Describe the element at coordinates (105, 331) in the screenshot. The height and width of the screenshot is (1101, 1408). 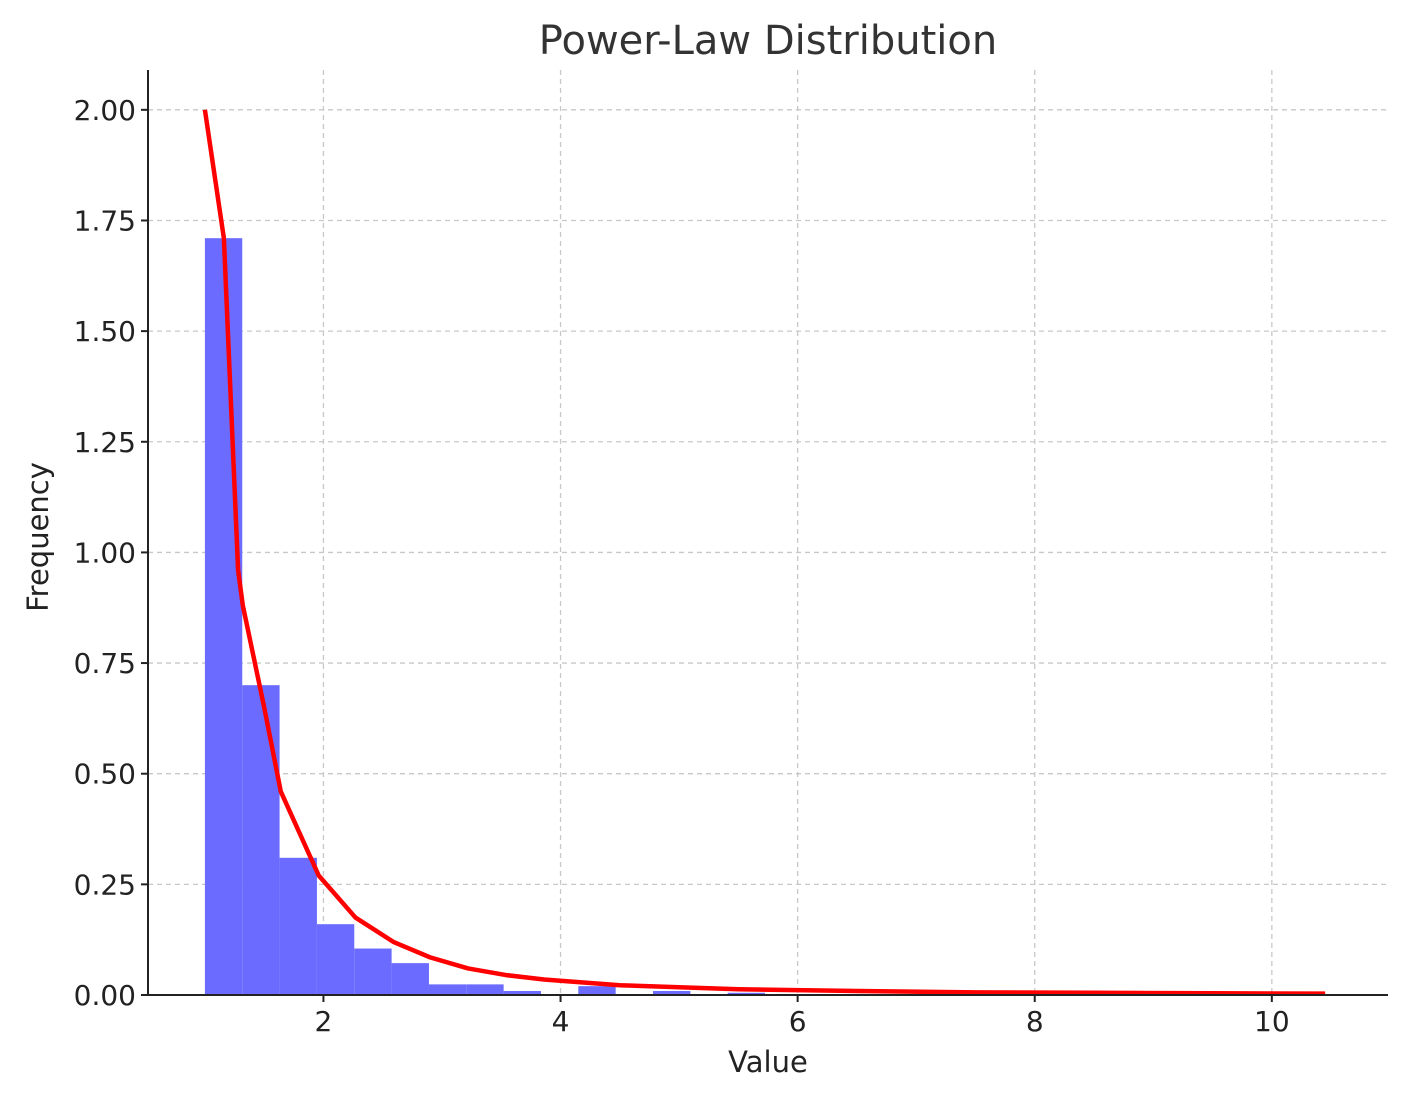
I see `y-tick-label: 1.50` at that location.